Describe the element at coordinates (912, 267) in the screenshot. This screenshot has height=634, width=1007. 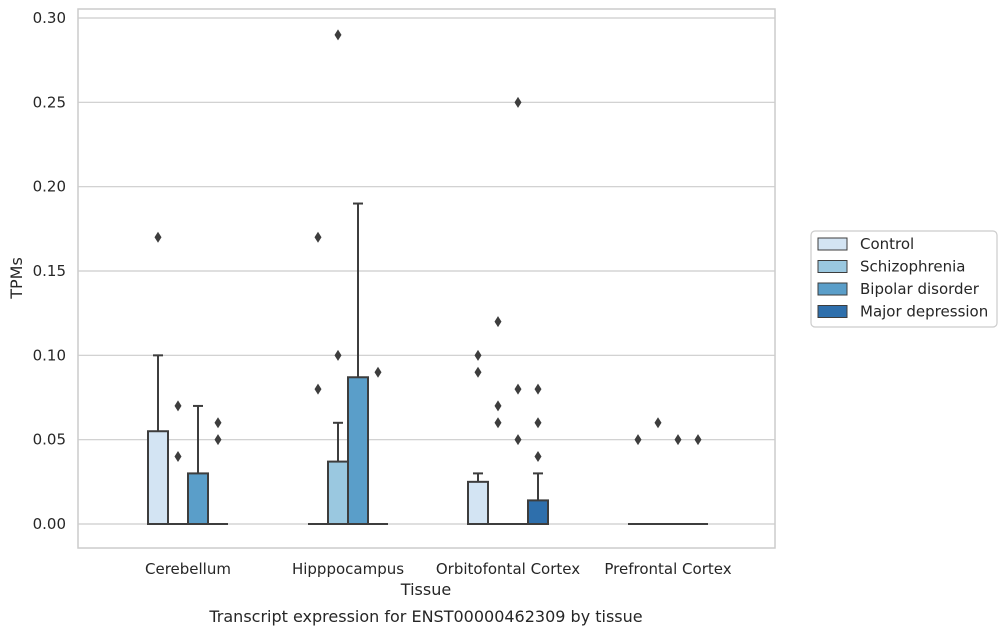
I see `legend-label: Schizophrenia` at that location.